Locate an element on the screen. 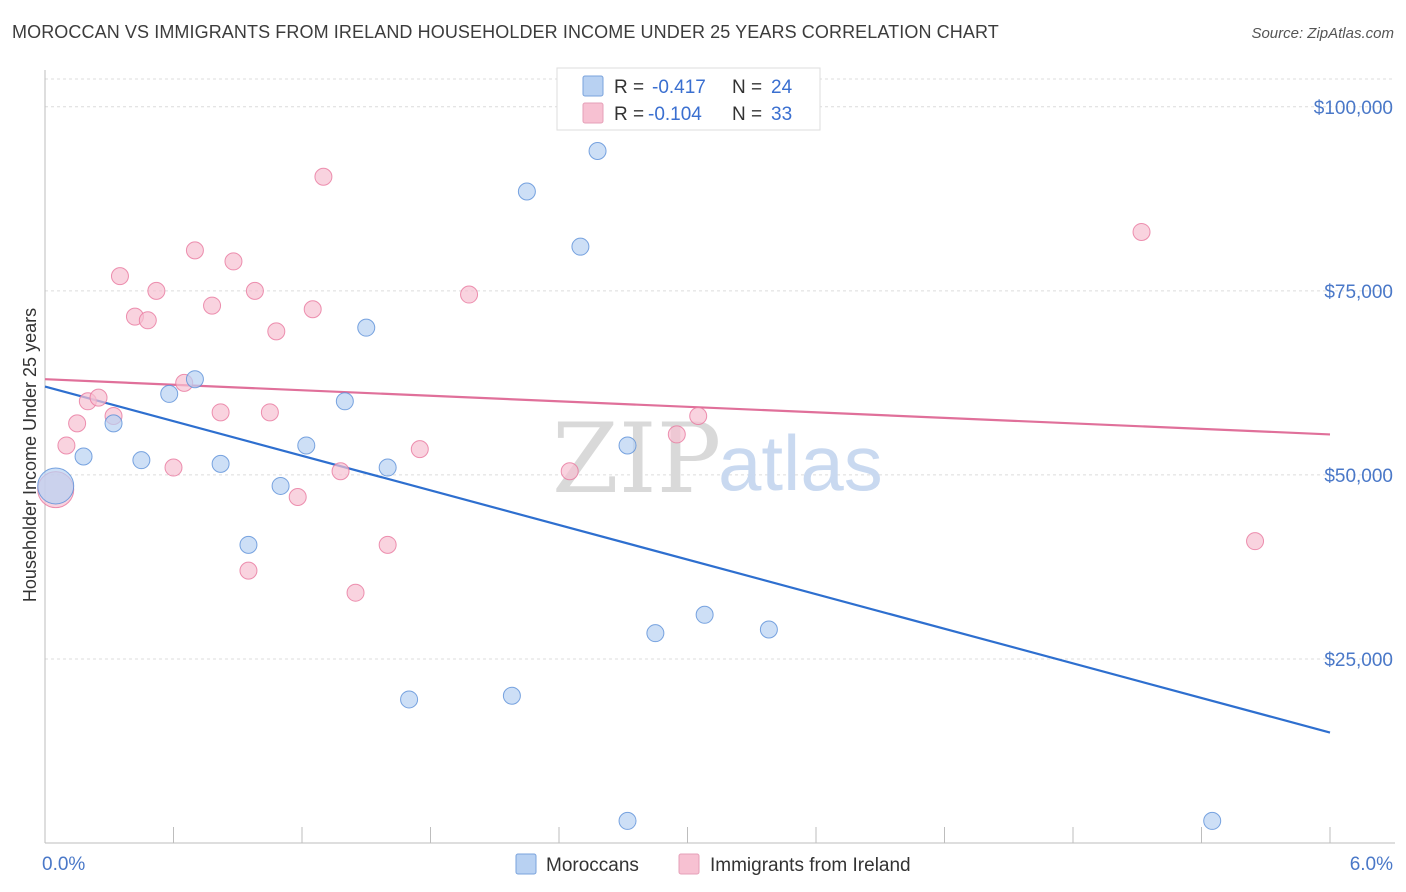  stats-legend: R = -0.417 N = 24 R = -0.104 N = 33 is located at coordinates (688, 99).